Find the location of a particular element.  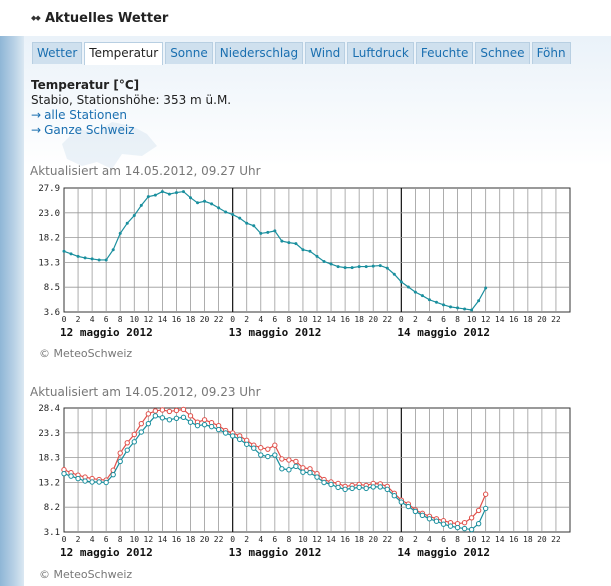

link-whole-switzerland: → Ganze Schweiz is located at coordinates (131, 130).